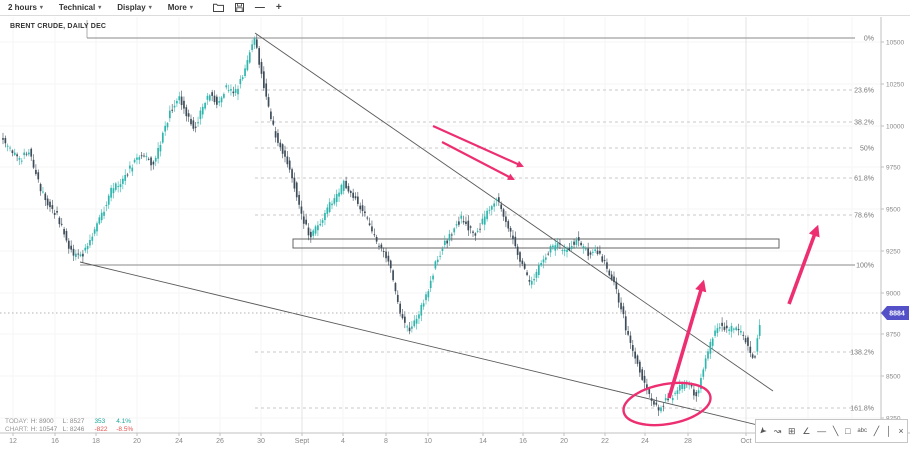 The height and width of the screenshot is (450, 910). I want to click on fib-level-label: 38.2%, so click(864, 123).